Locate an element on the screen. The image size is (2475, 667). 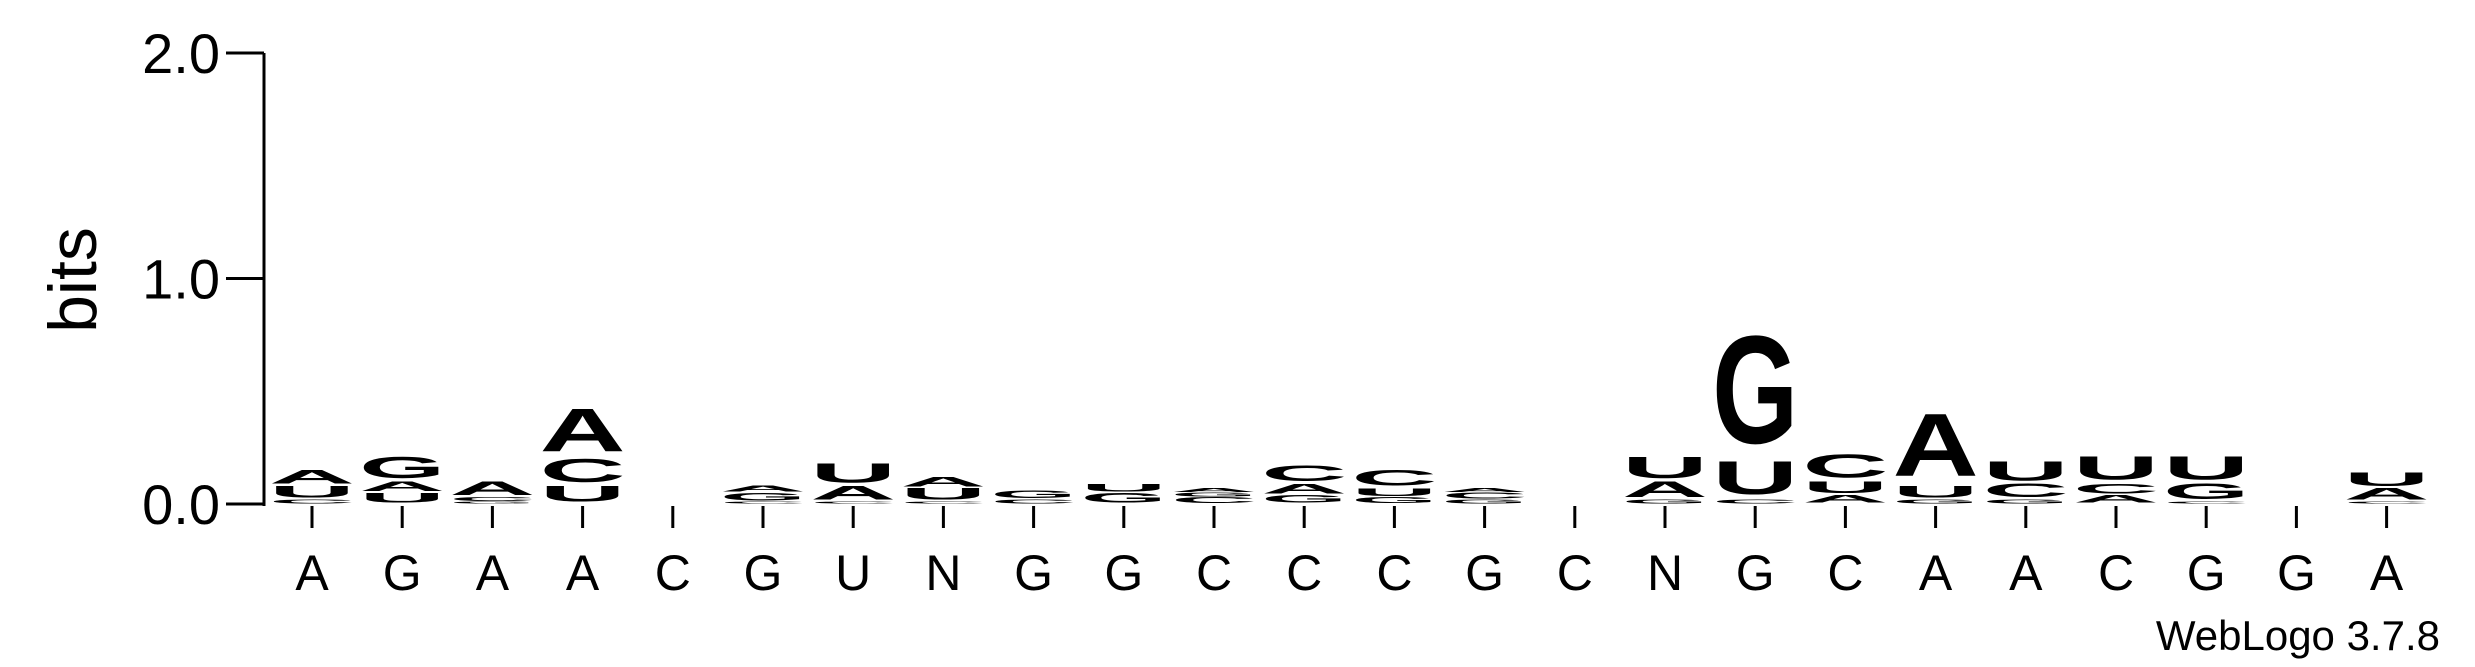
weblogo-version-footer: WebLogo 3.7.8 is located at coordinates (2298, 635).